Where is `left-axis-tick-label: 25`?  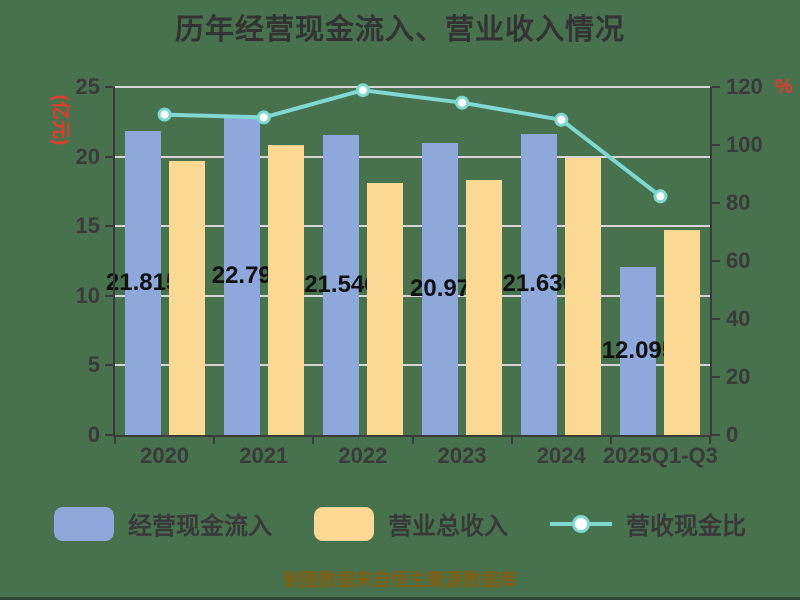
left-axis-tick-label: 25 is located at coordinates (87, 86).